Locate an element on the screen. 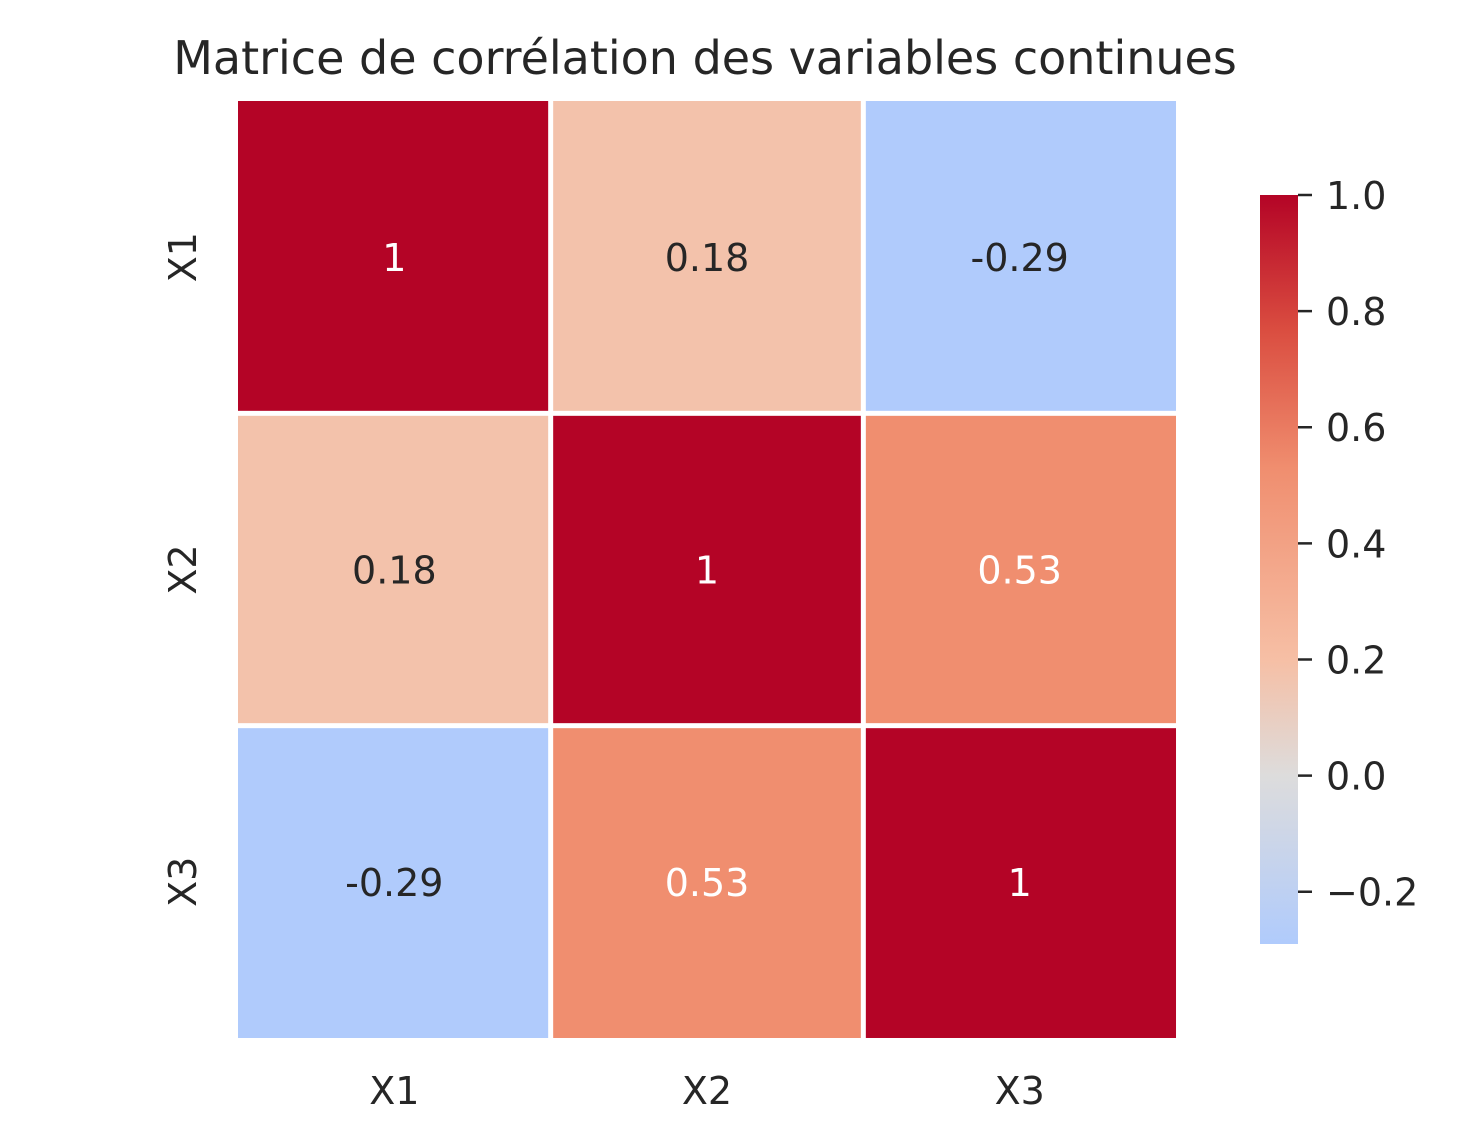 The height and width of the screenshot is (1146, 1477). y-tick-label: X2 is located at coordinates (183, 569).